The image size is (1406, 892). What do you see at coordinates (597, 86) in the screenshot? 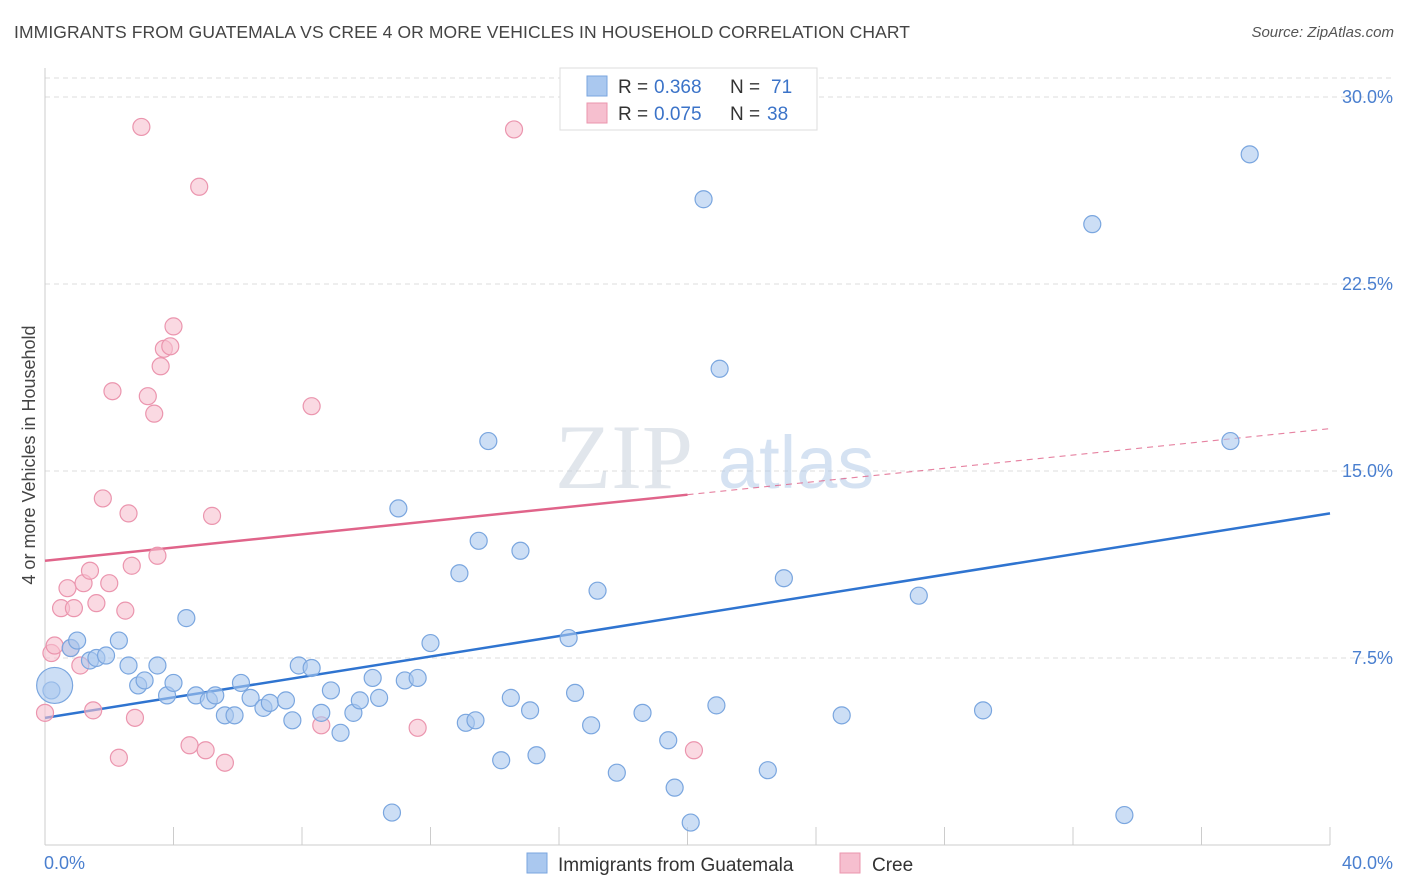
I see `legend-swatch-blue` at bounding box center [597, 86].